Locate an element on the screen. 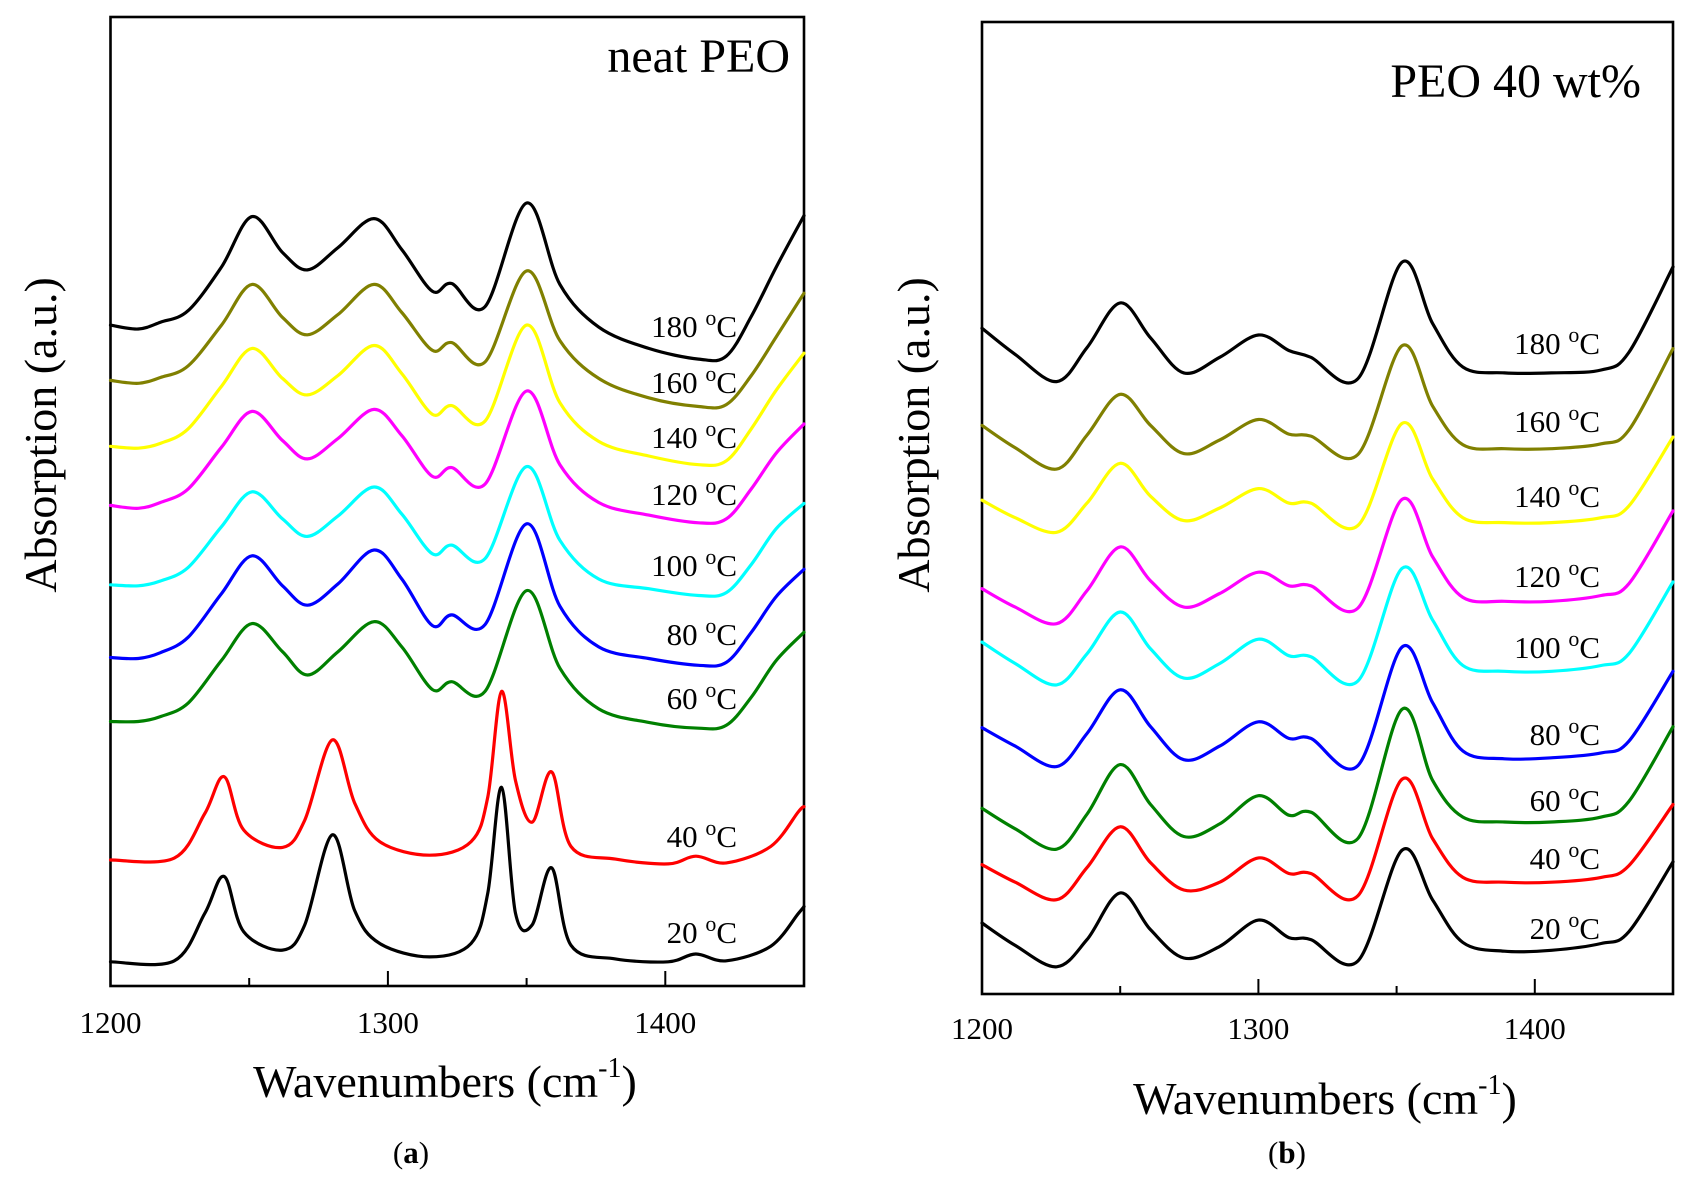 Image resolution: width=1695 pixels, height=1180 pixels. panel-title-b: PEO 40 wt% is located at coordinates (1515, 81).